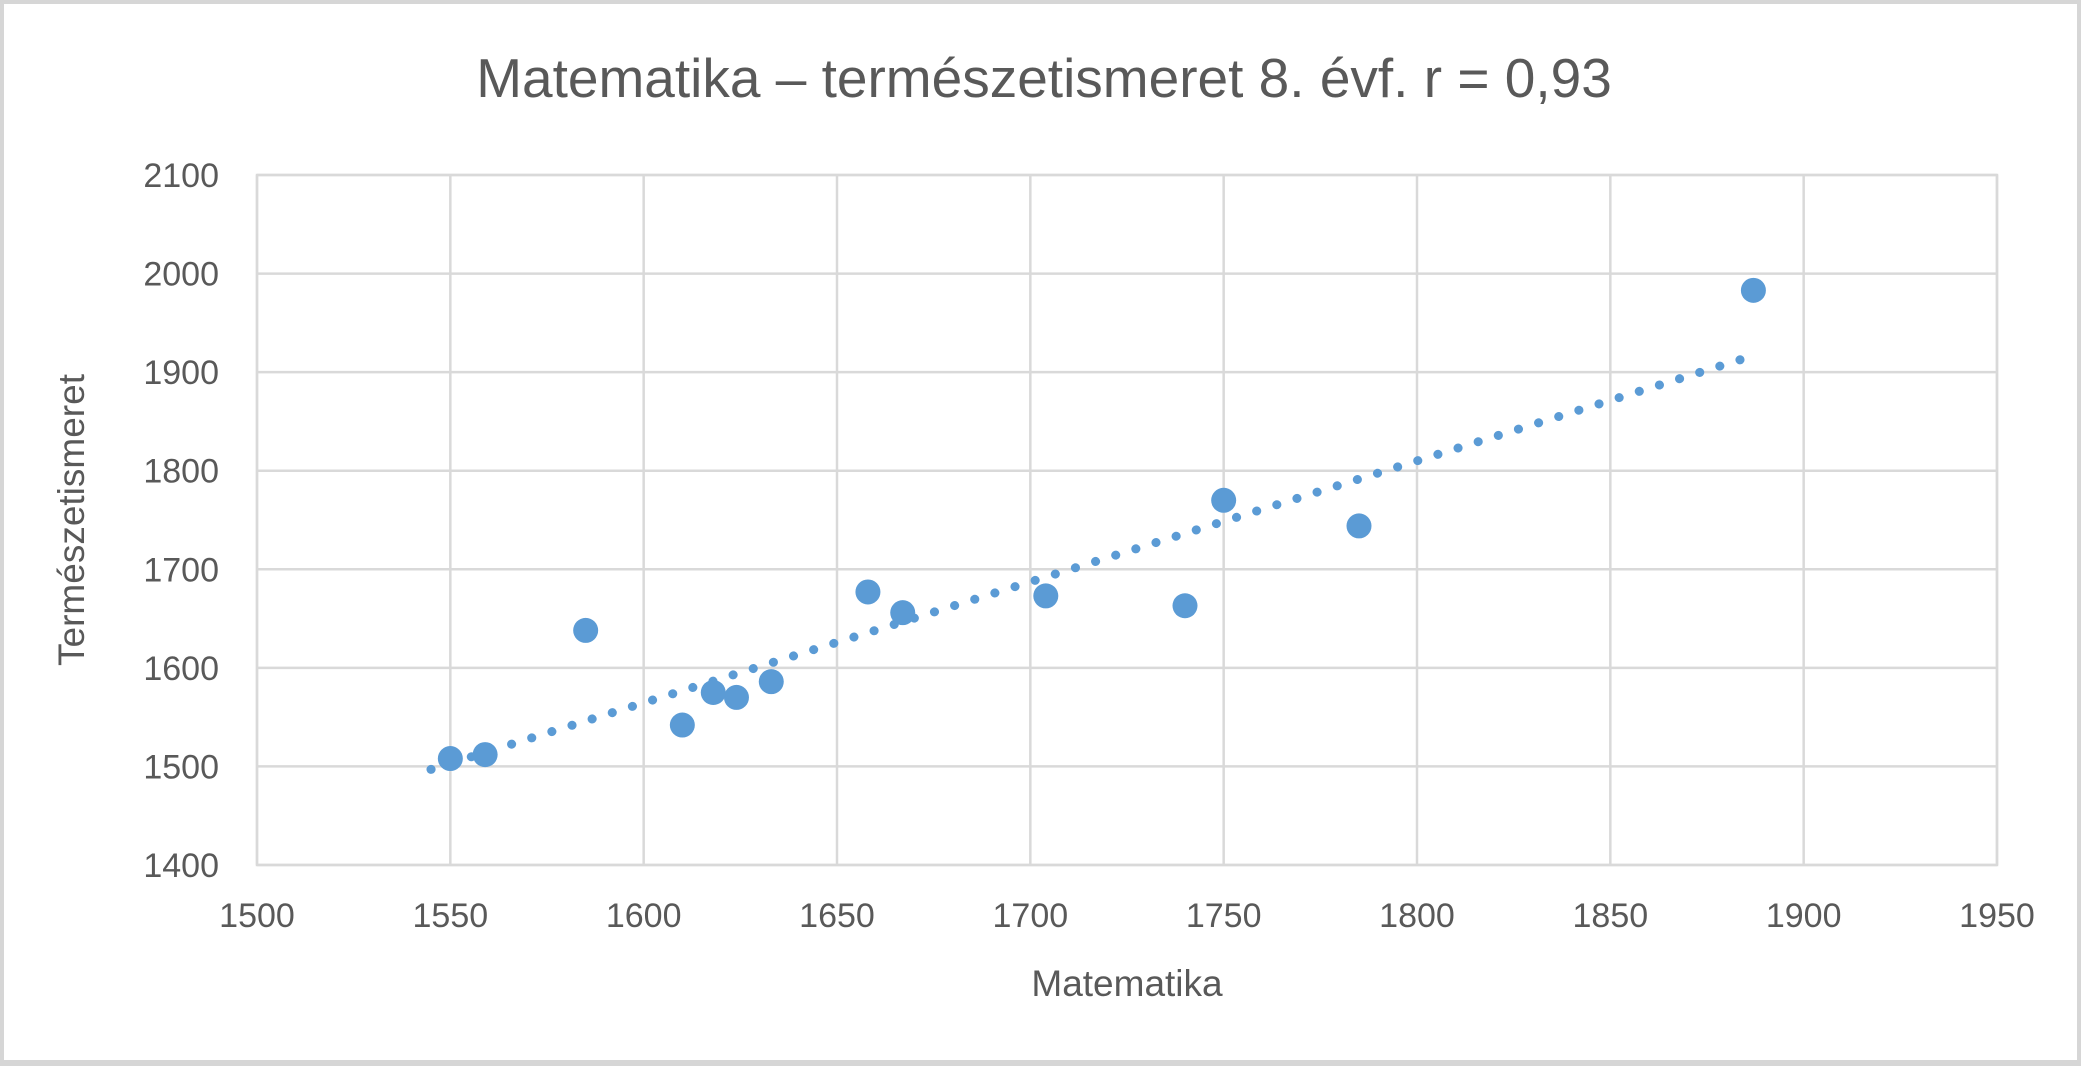  Describe the element at coordinates (1611, 916) in the screenshot. I see `x-tick-label: 1850` at that location.